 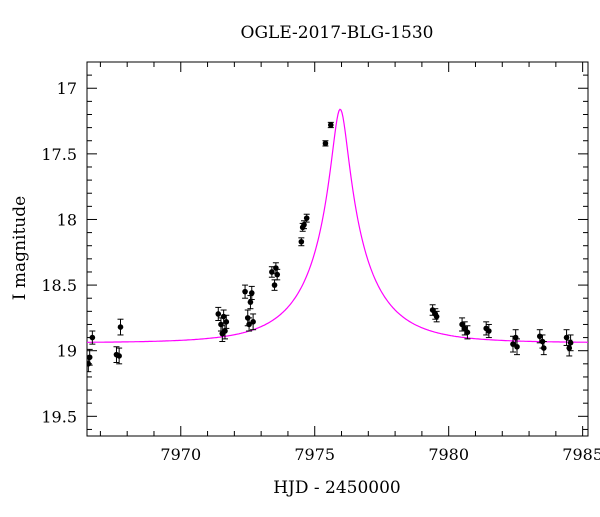 I want to click on chart-title: OGLE-2017-BLG-1530, so click(x=337, y=33).